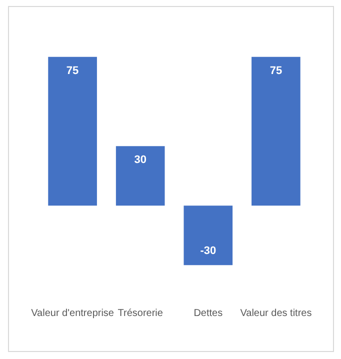  I want to click on data-label: 30, so click(140, 160).